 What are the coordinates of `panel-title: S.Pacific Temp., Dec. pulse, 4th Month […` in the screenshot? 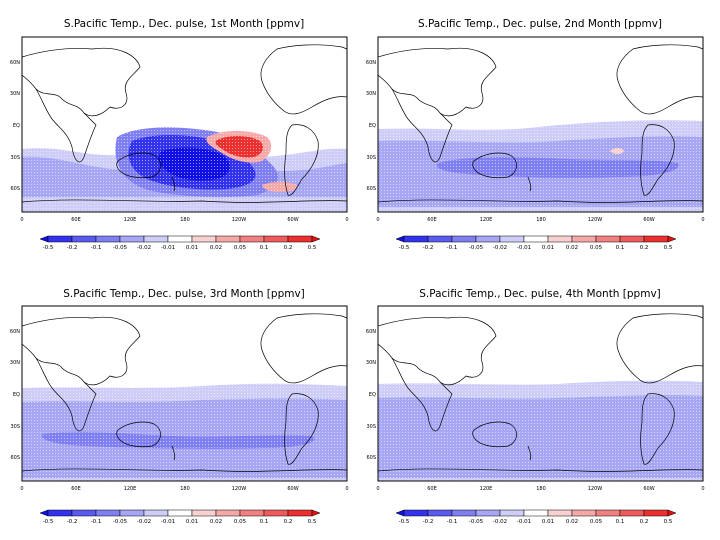 It's located at (540, 294).